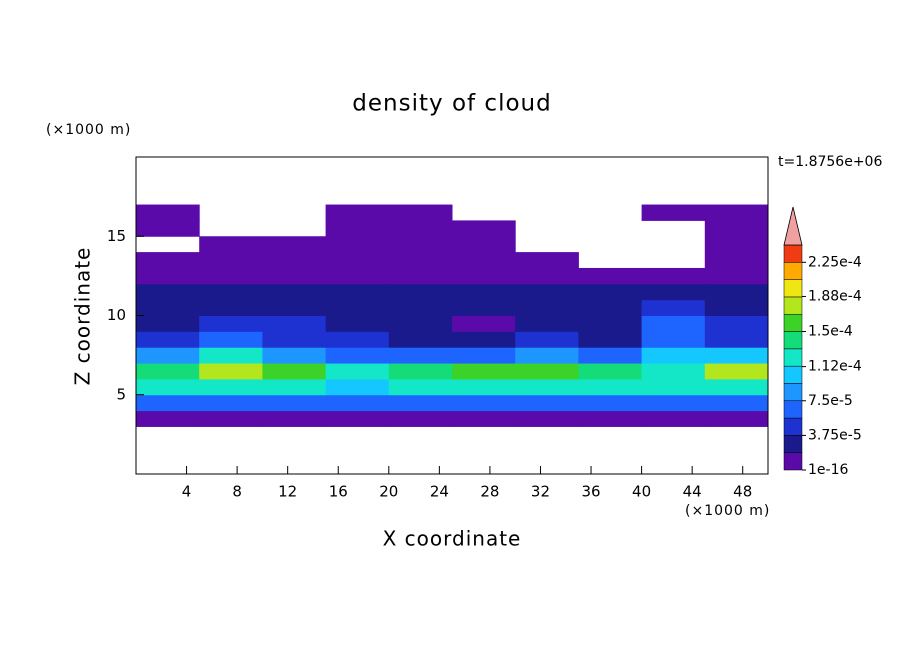 The height and width of the screenshot is (654, 904). I want to click on colorbar-extend, so click(793, 226).